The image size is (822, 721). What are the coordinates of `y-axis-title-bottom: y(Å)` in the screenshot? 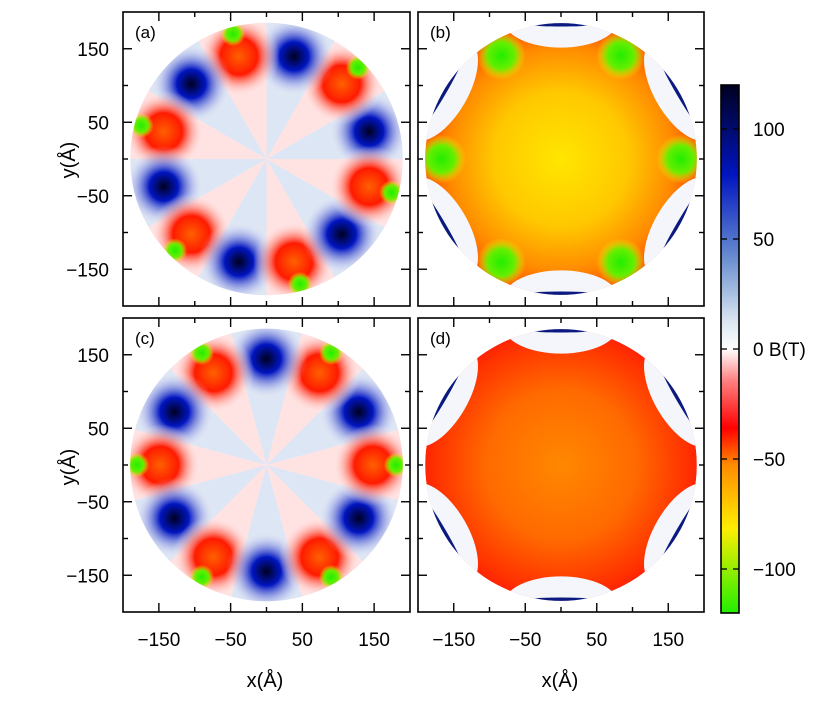 It's located at (68, 467).